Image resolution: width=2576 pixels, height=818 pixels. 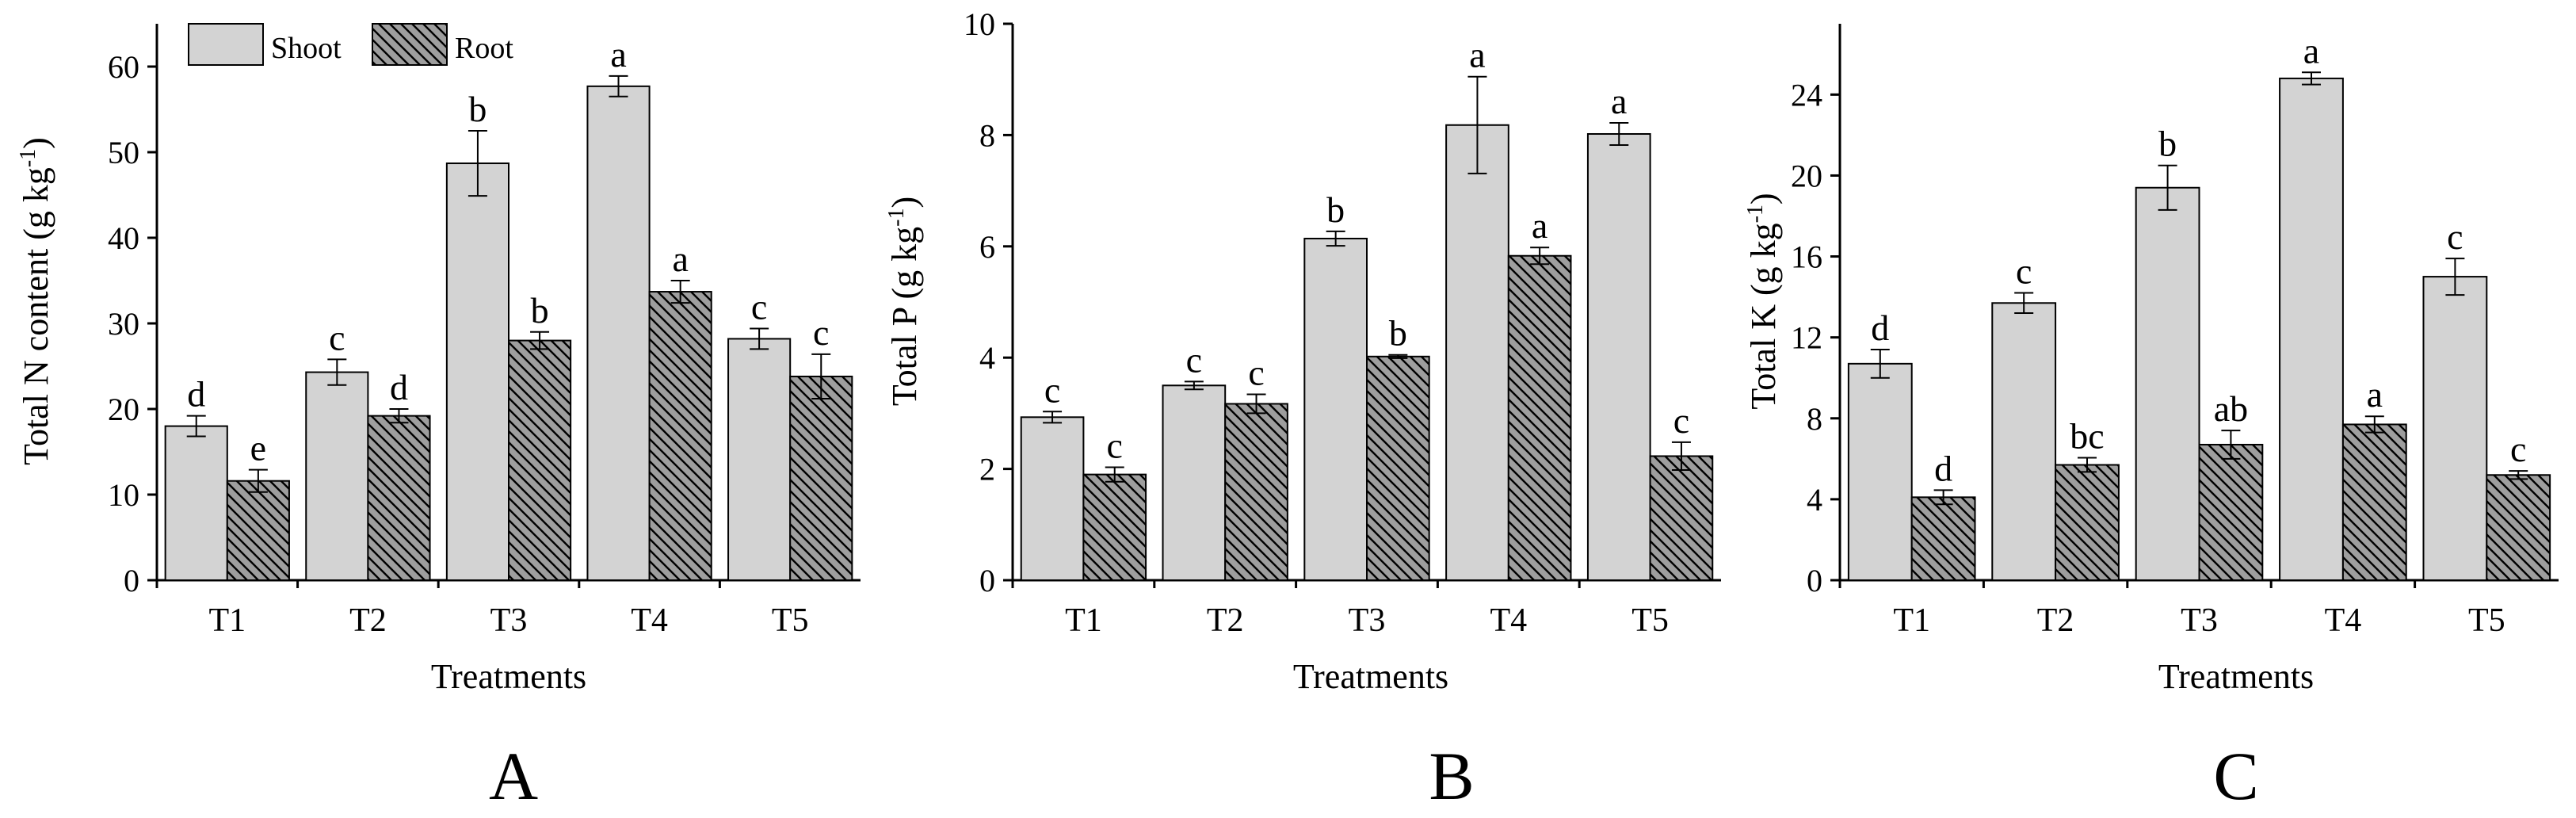 What do you see at coordinates (979, 24) in the screenshot?
I see `panel-b-y-tick-label: 10` at bounding box center [979, 24].